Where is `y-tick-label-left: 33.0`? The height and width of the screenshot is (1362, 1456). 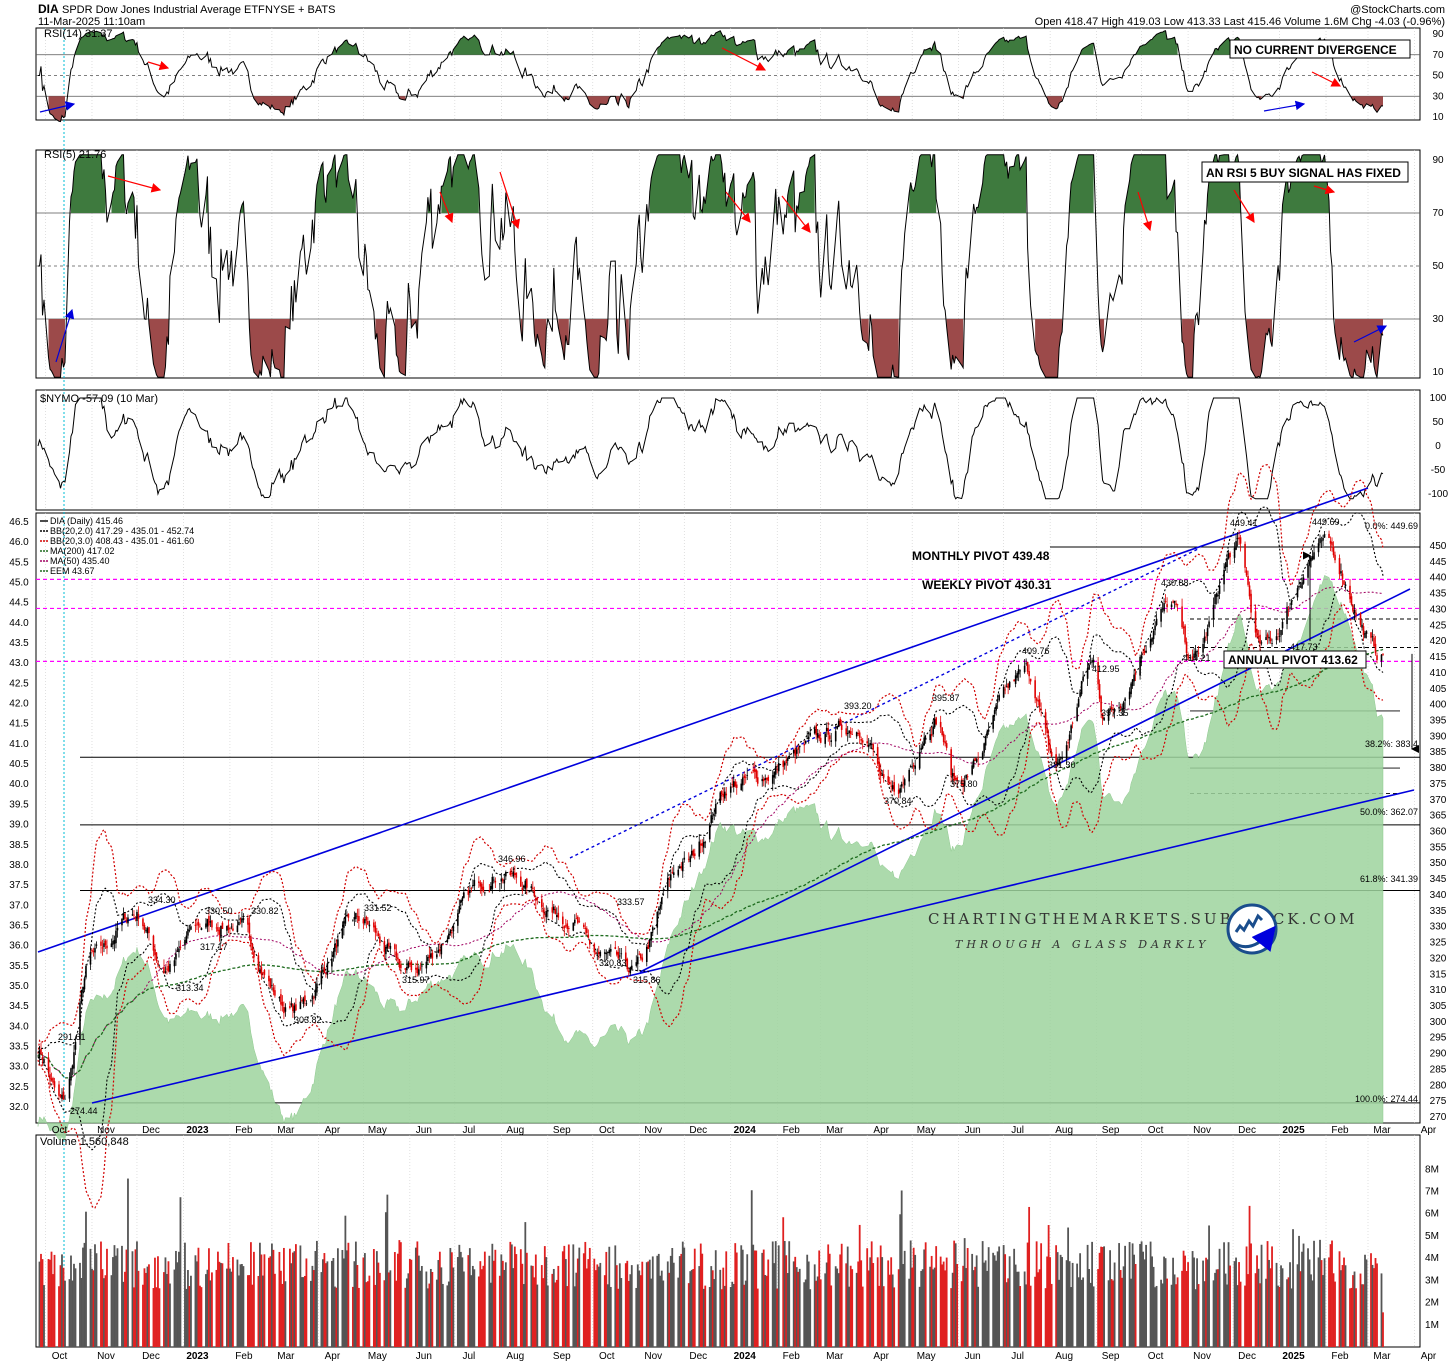
y-tick-label-left: 33.0 is located at coordinates (19, 1067).